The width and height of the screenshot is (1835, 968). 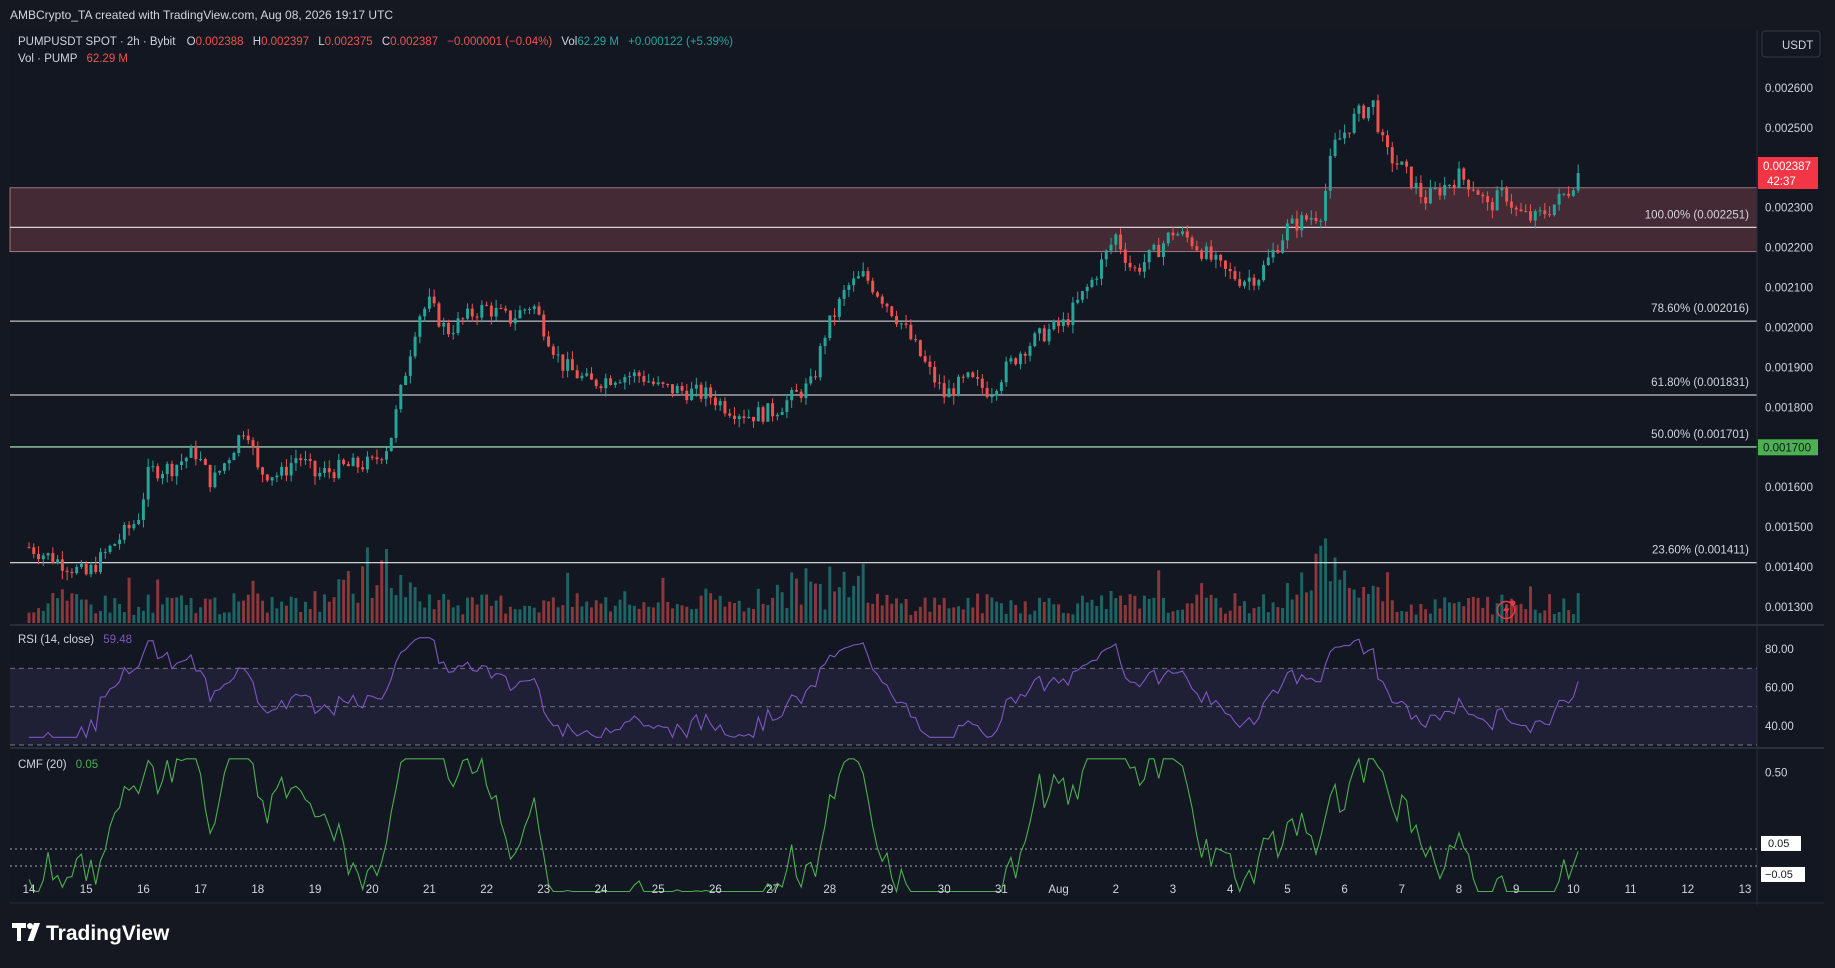 I want to click on cmf-pane: 0.50, so click(x=898, y=825).